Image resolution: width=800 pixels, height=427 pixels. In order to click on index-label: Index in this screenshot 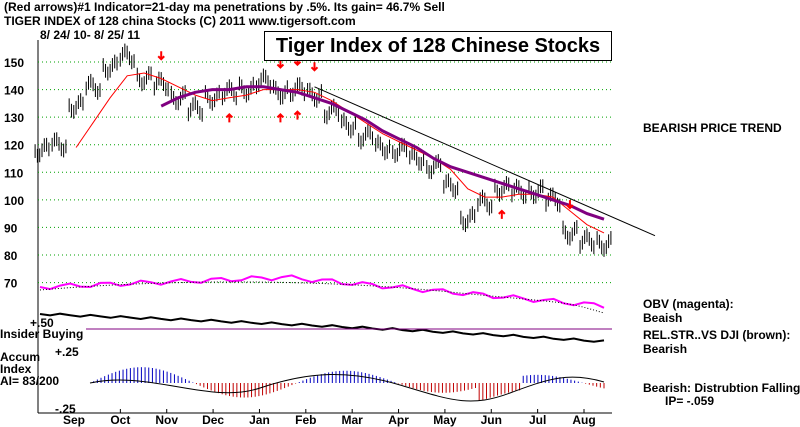, I will do `click(16, 369)`.